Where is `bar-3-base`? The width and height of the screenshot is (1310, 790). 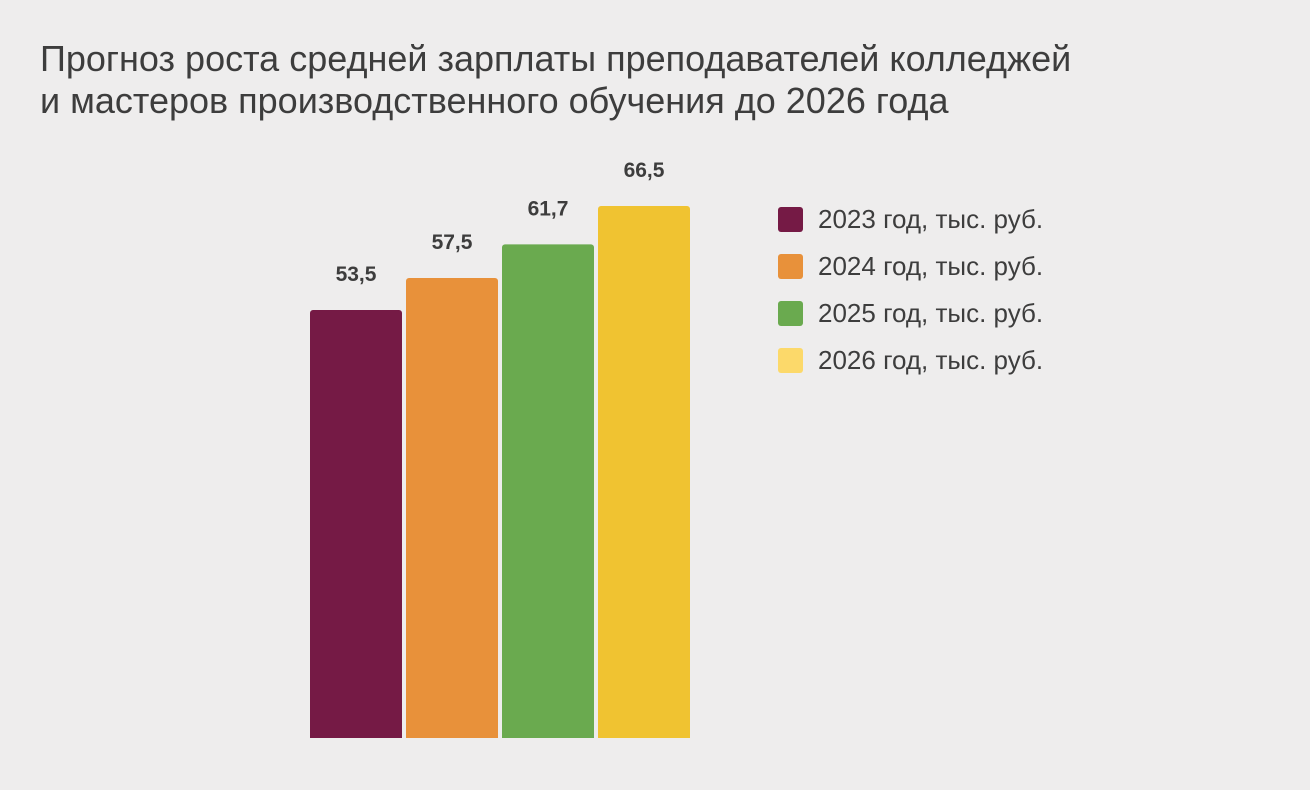 bar-3-base is located at coordinates (548, 736).